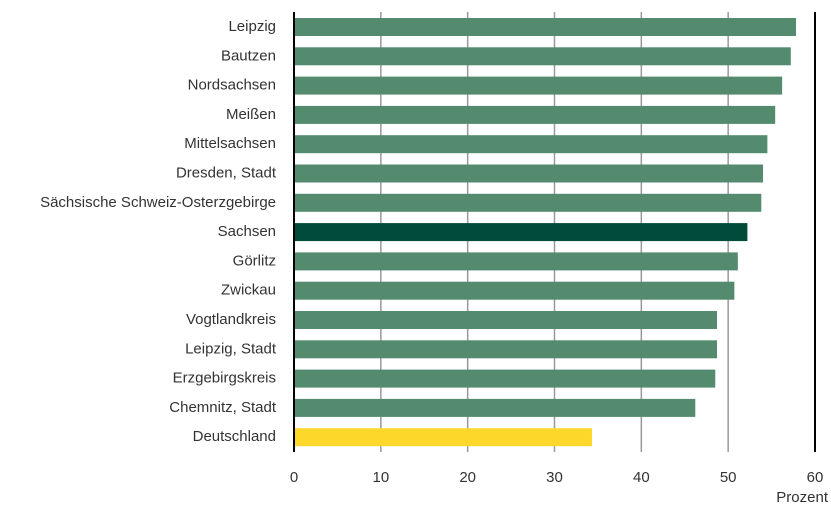 The width and height of the screenshot is (831, 507). What do you see at coordinates (380, 477) in the screenshot?
I see `x-tick-label: 10` at bounding box center [380, 477].